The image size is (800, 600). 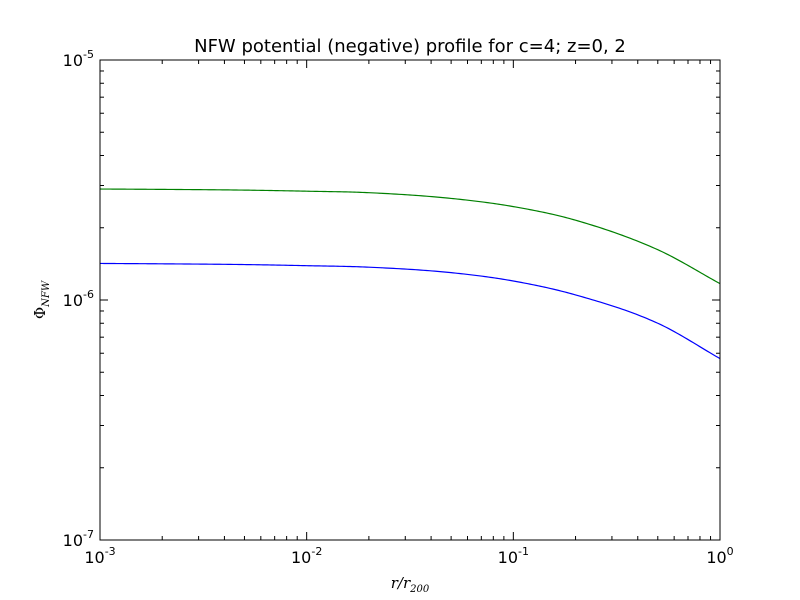 I want to click on y-tick-label: 10⁻⁷, so click(x=78, y=539).